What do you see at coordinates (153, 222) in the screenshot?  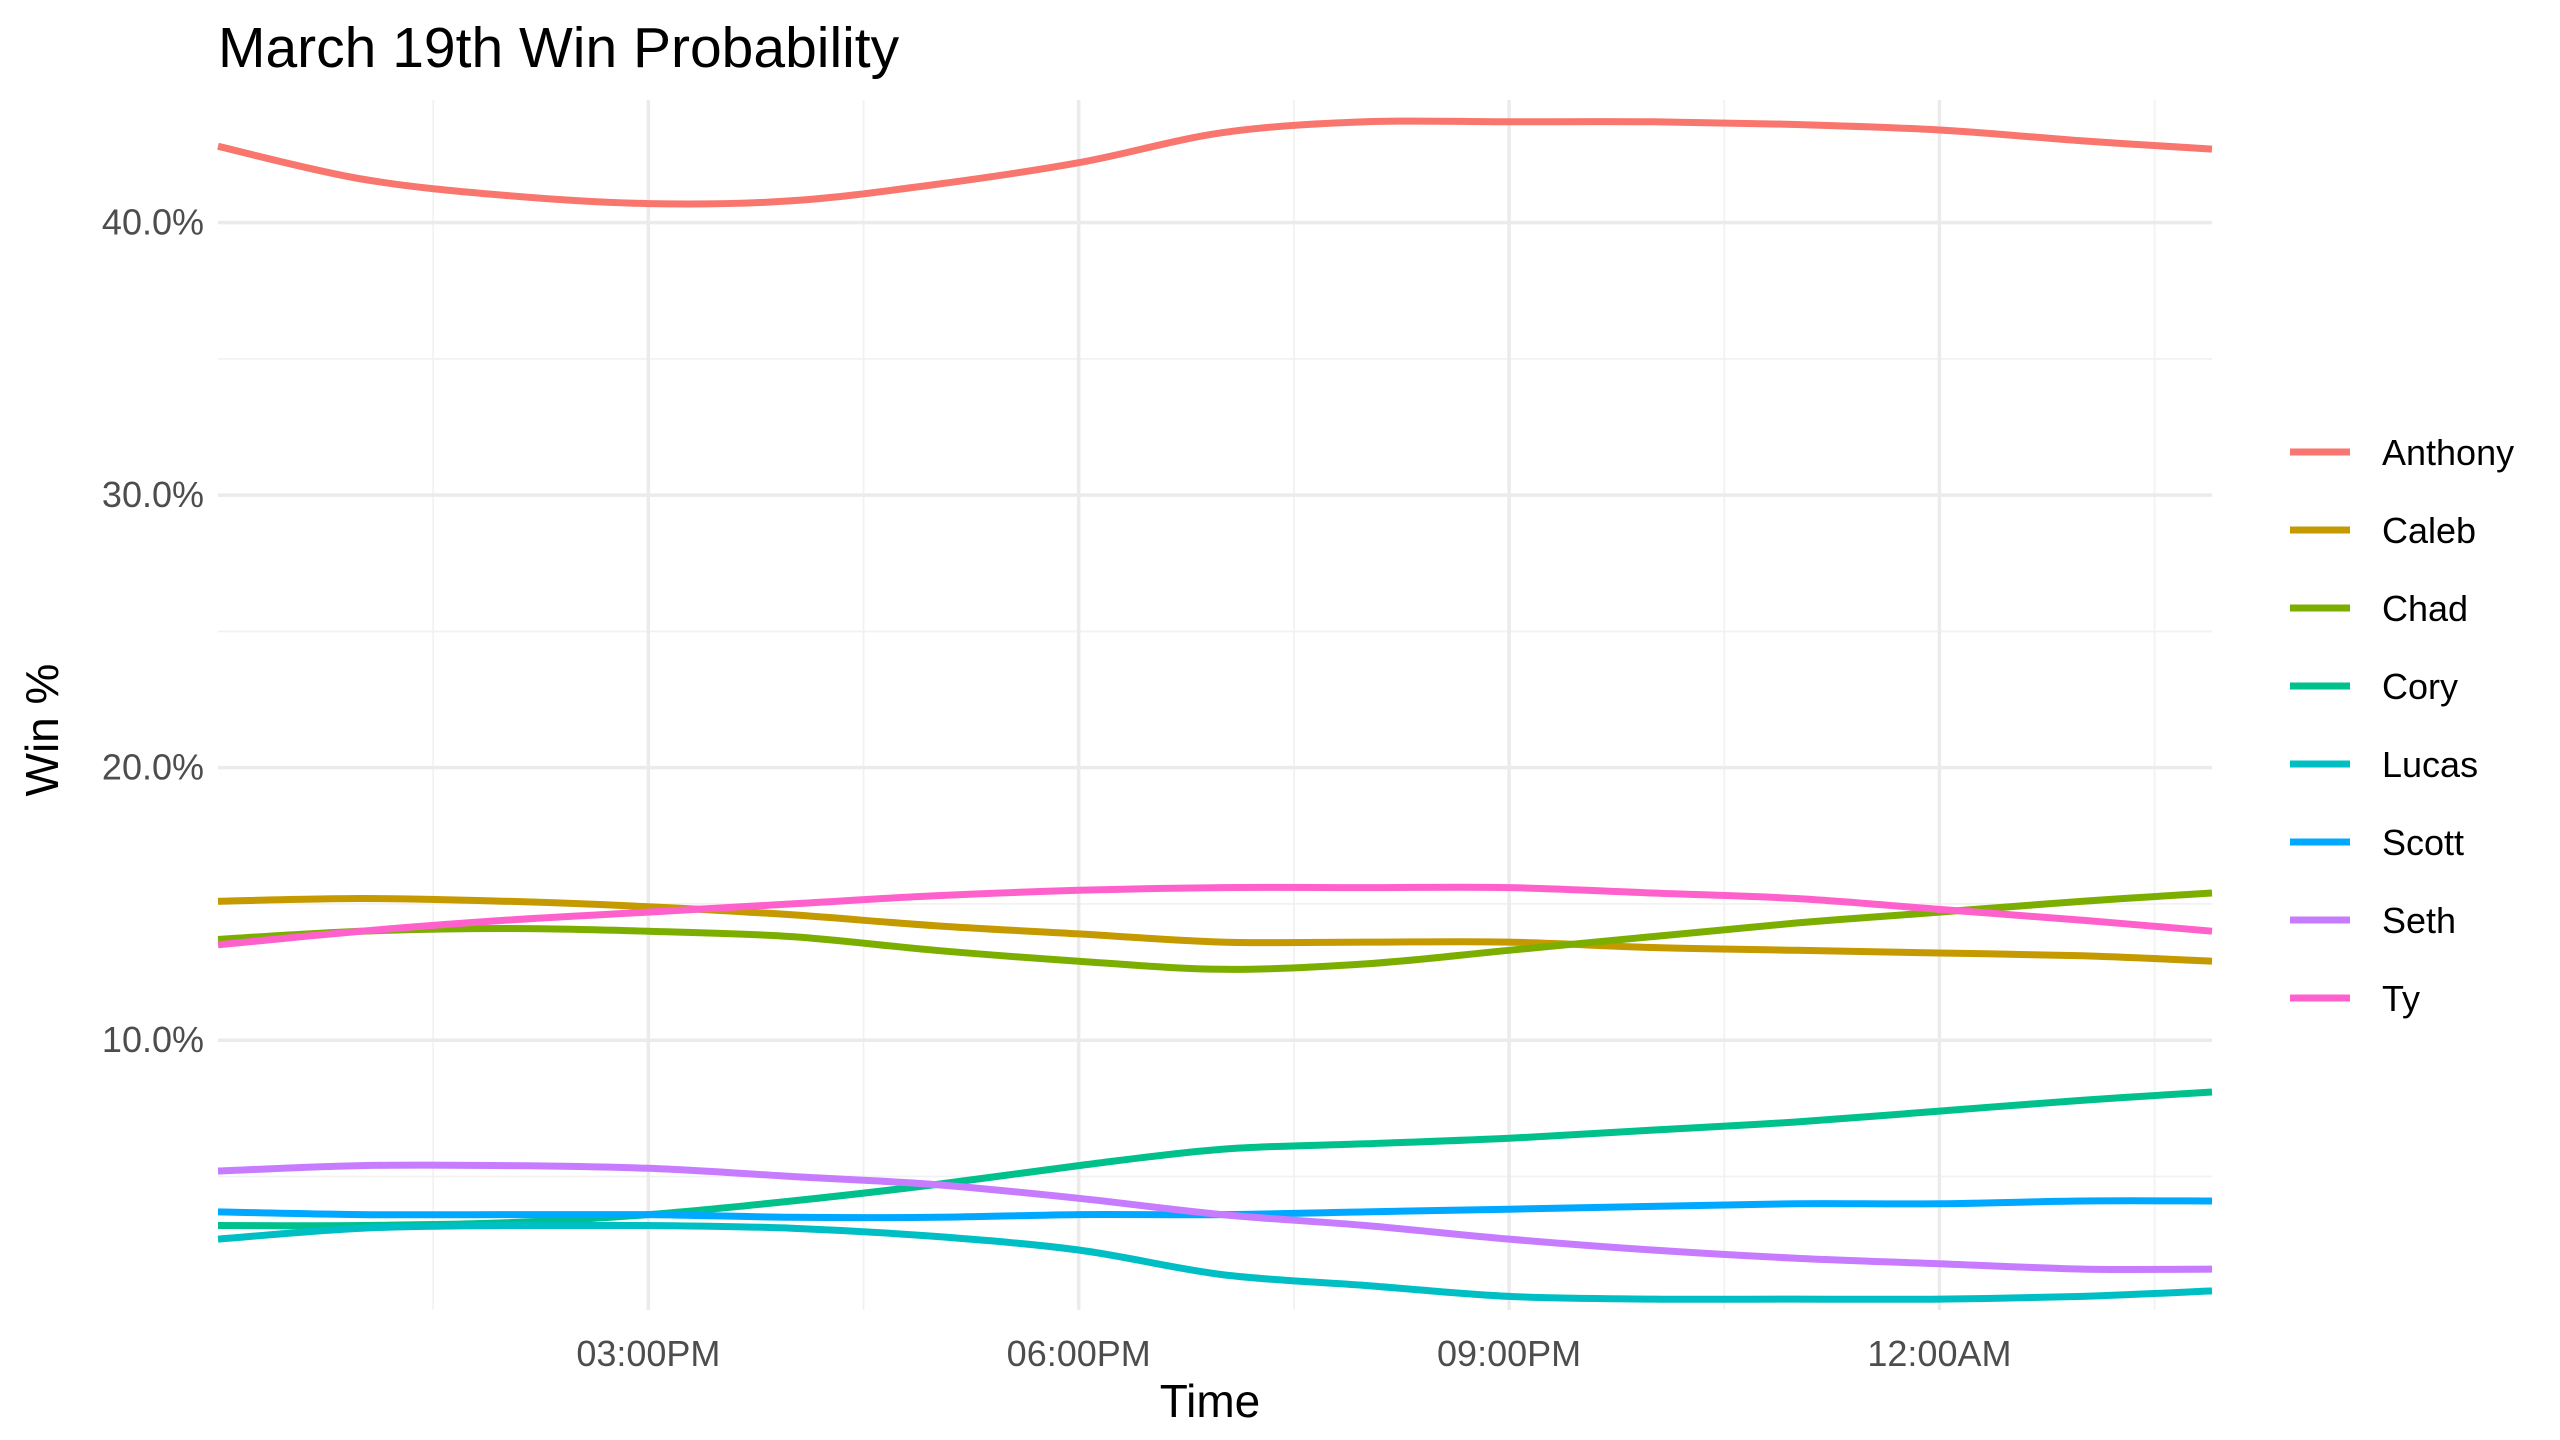 I see `y-tick-label: 40.0%` at bounding box center [153, 222].